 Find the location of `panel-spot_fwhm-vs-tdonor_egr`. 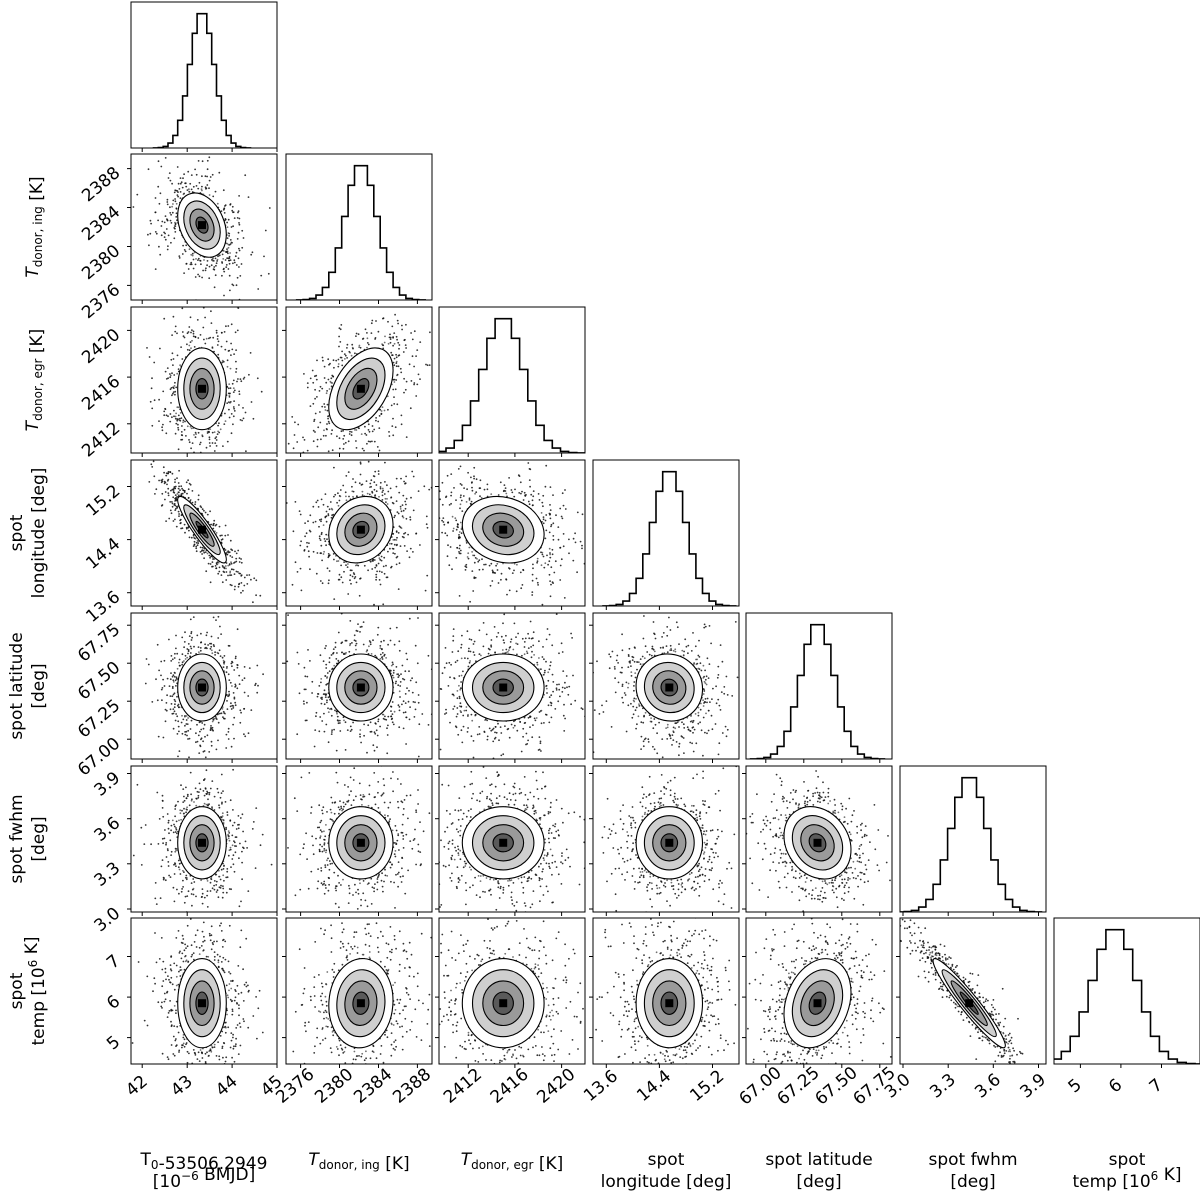

panel-spot_fwhm-vs-tdonor_egr is located at coordinates (510, 840).